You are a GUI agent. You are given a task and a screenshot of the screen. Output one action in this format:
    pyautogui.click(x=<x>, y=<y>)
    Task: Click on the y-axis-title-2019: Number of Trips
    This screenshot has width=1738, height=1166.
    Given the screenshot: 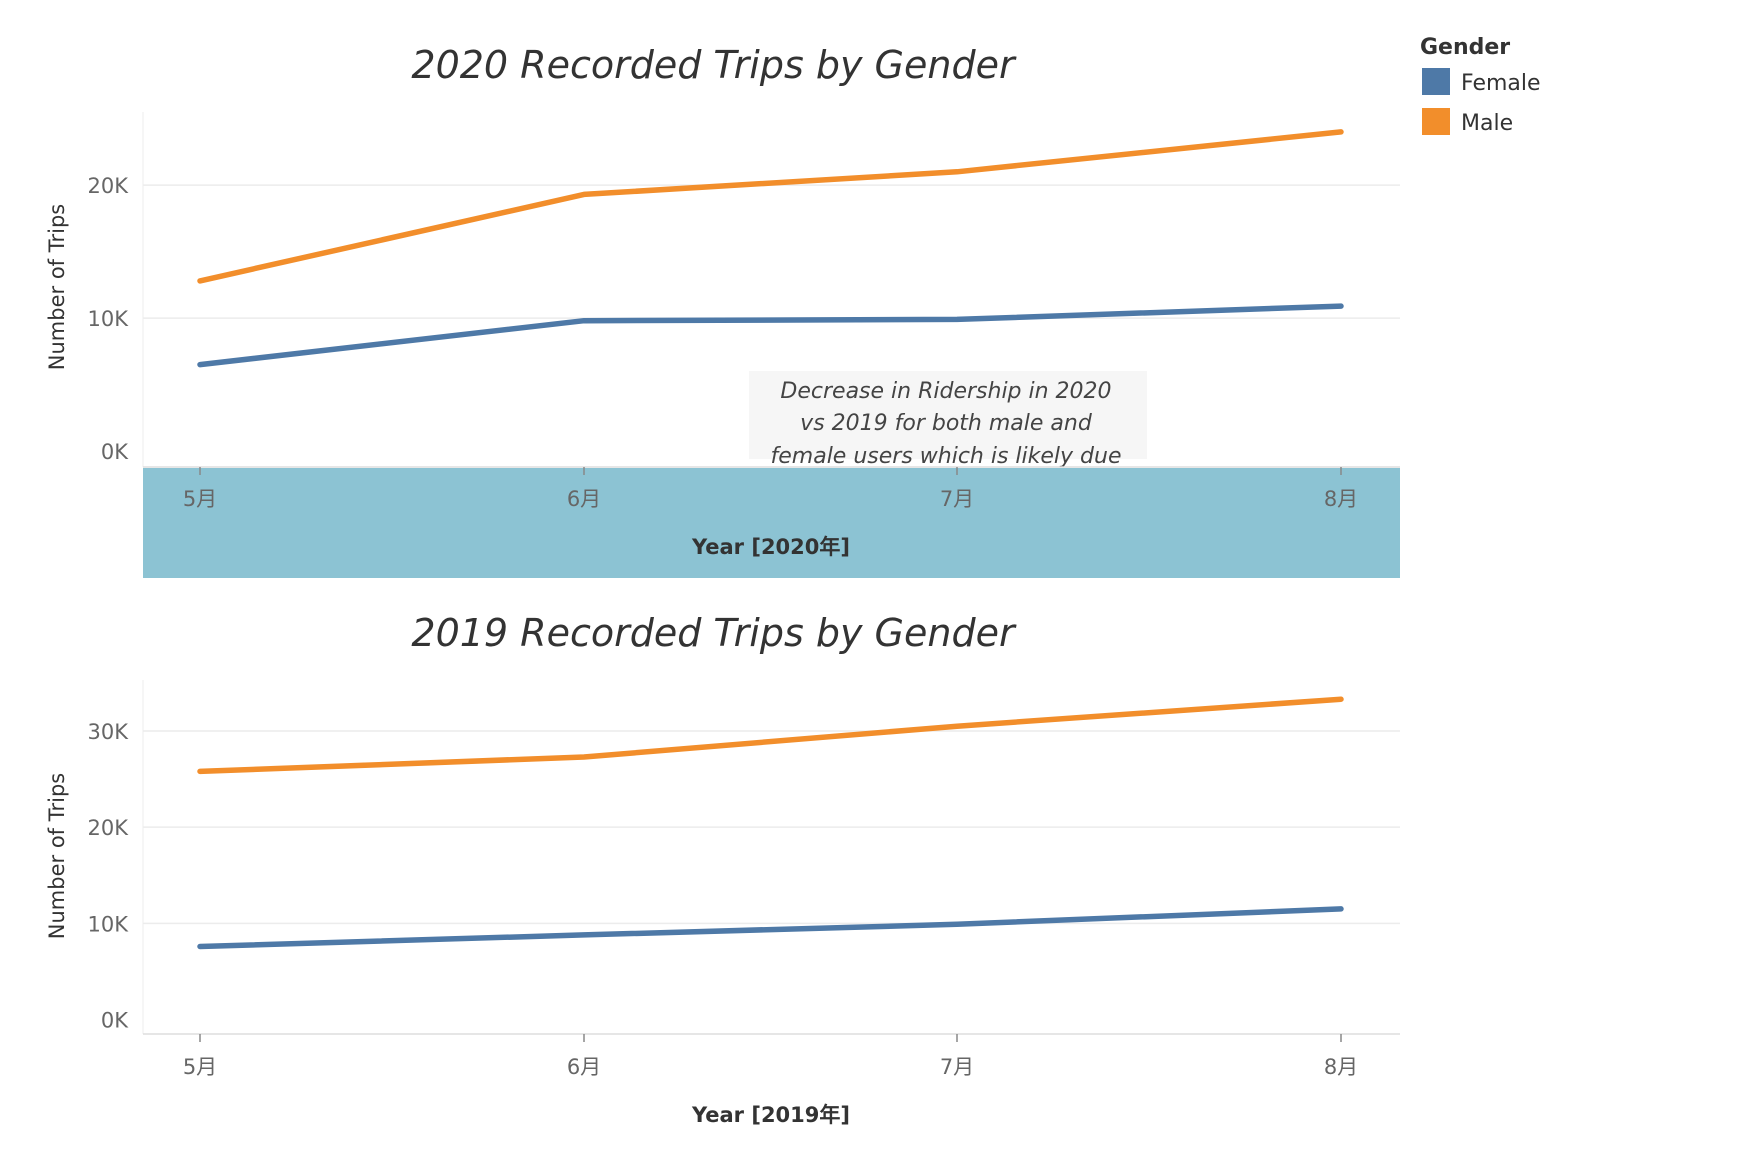 What is the action you would take?
    pyautogui.click(x=57, y=856)
    